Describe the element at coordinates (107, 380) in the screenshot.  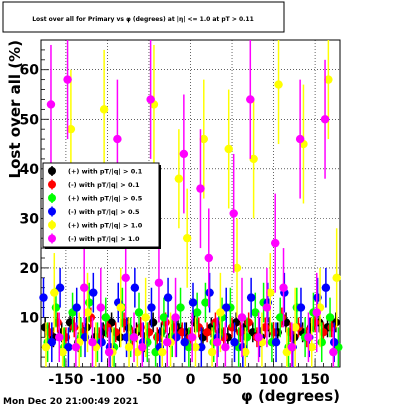
I see `x-tick-label: -100` at that location.